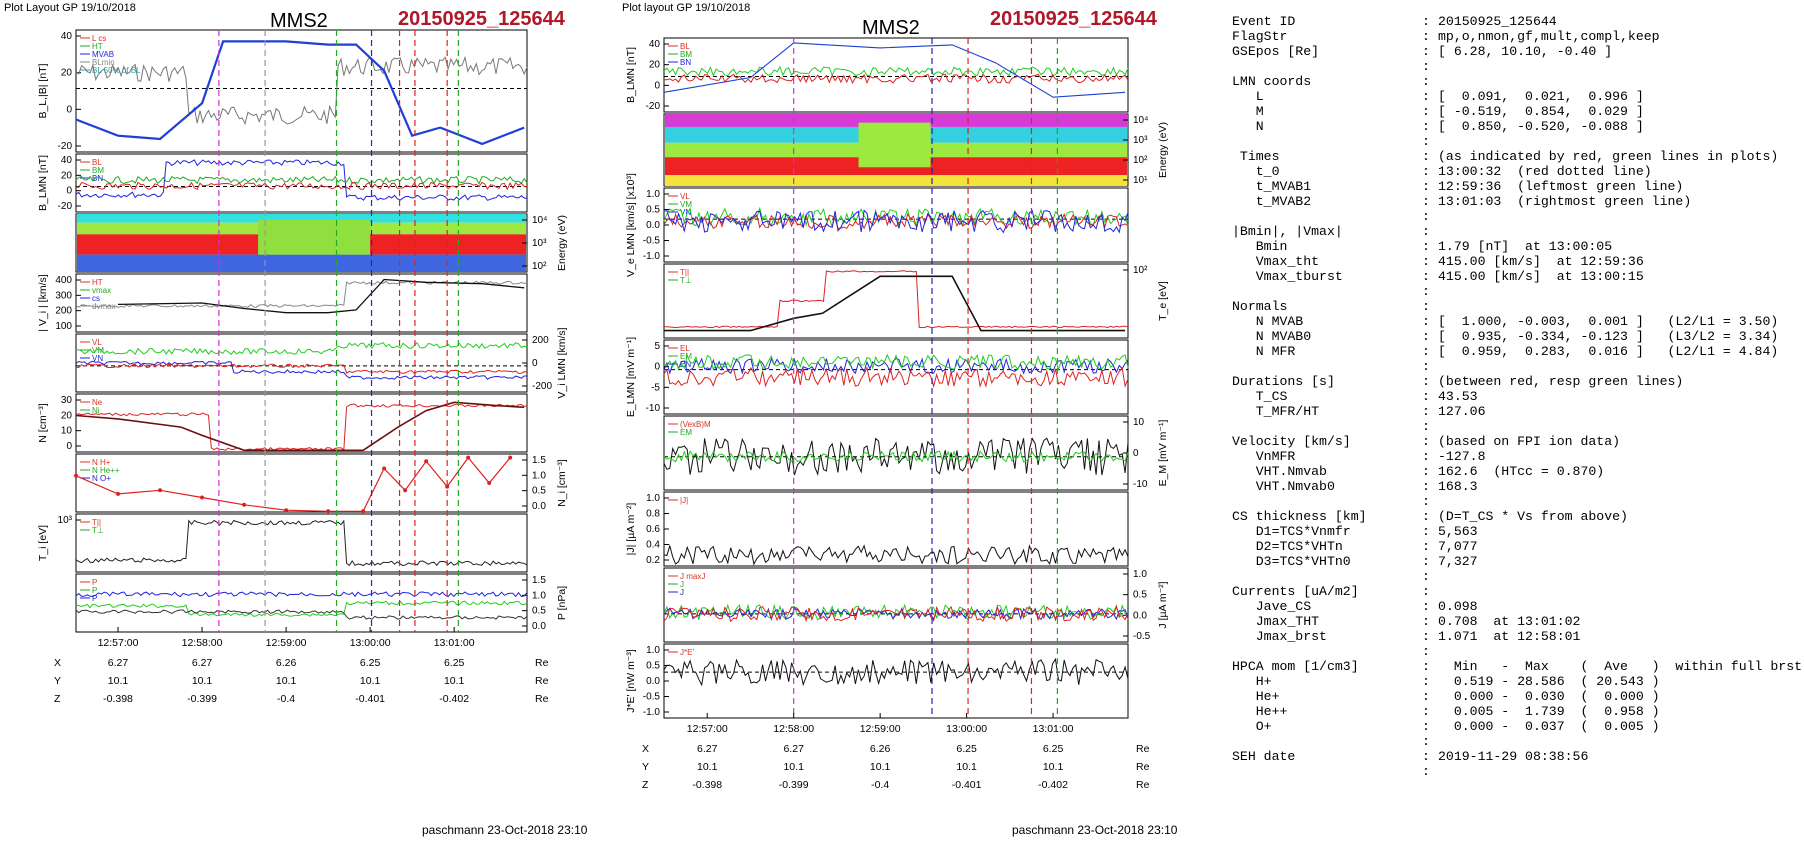 The image size is (1804, 841). I want to click on y-tick-label-right: 1.5, so click(539, 580).